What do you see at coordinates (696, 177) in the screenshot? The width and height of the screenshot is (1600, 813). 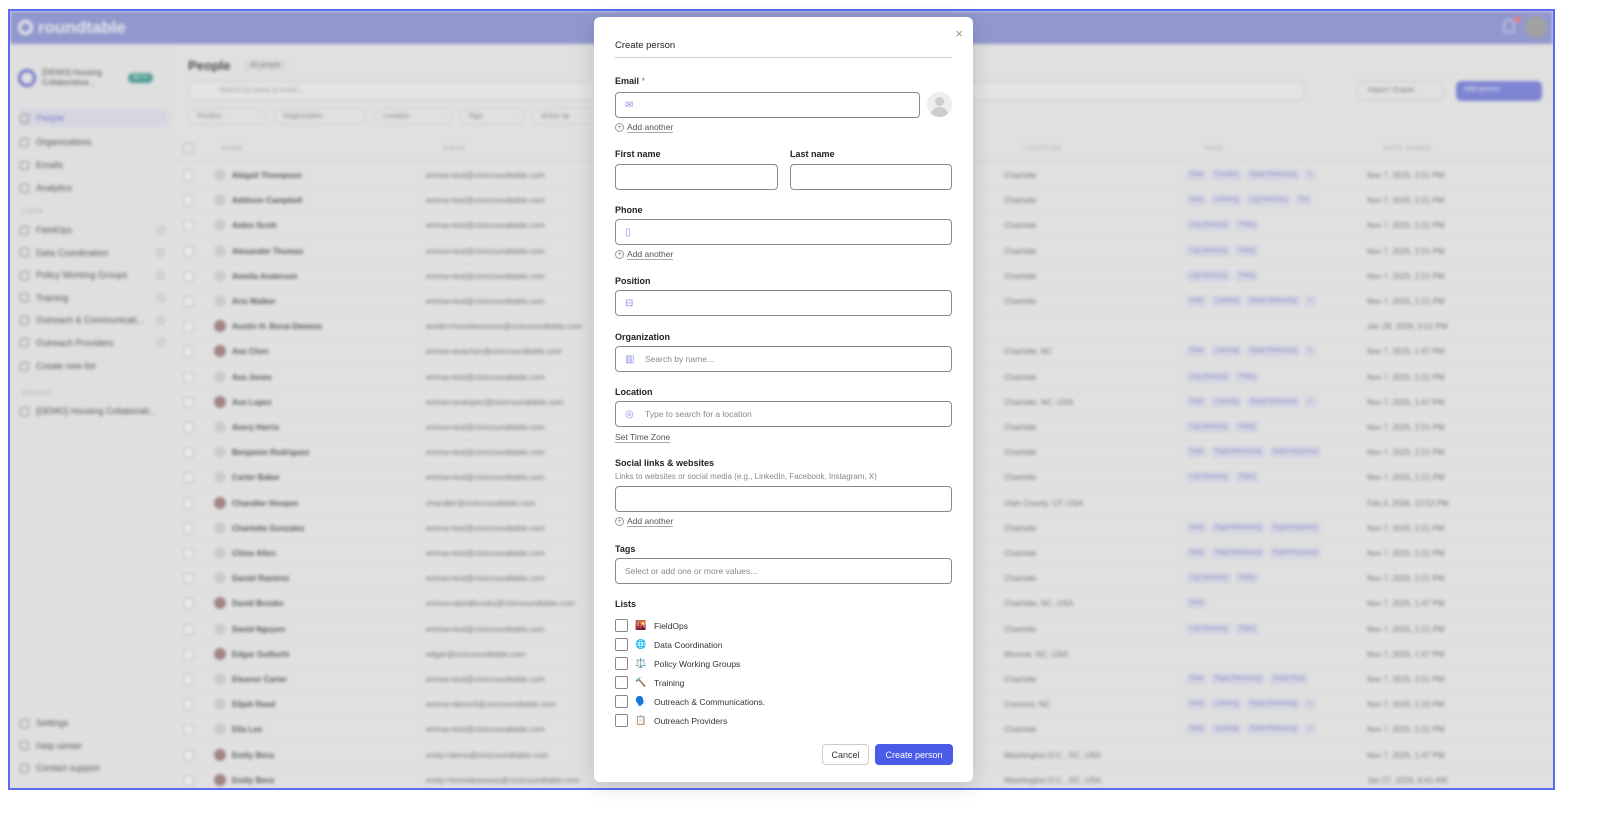 I see `first-name-field` at bounding box center [696, 177].